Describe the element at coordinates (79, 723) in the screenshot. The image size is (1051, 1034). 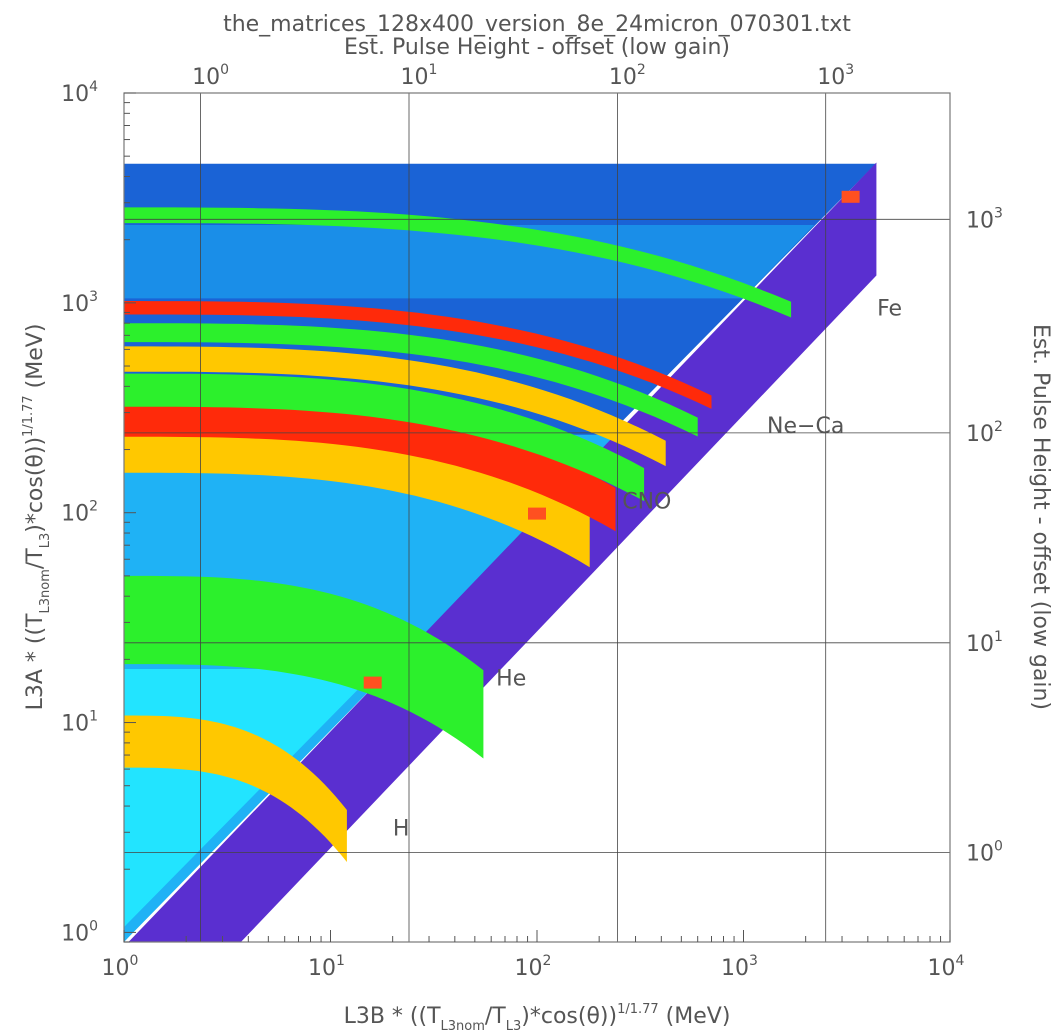
I see `y-tick-label: 101` at that location.